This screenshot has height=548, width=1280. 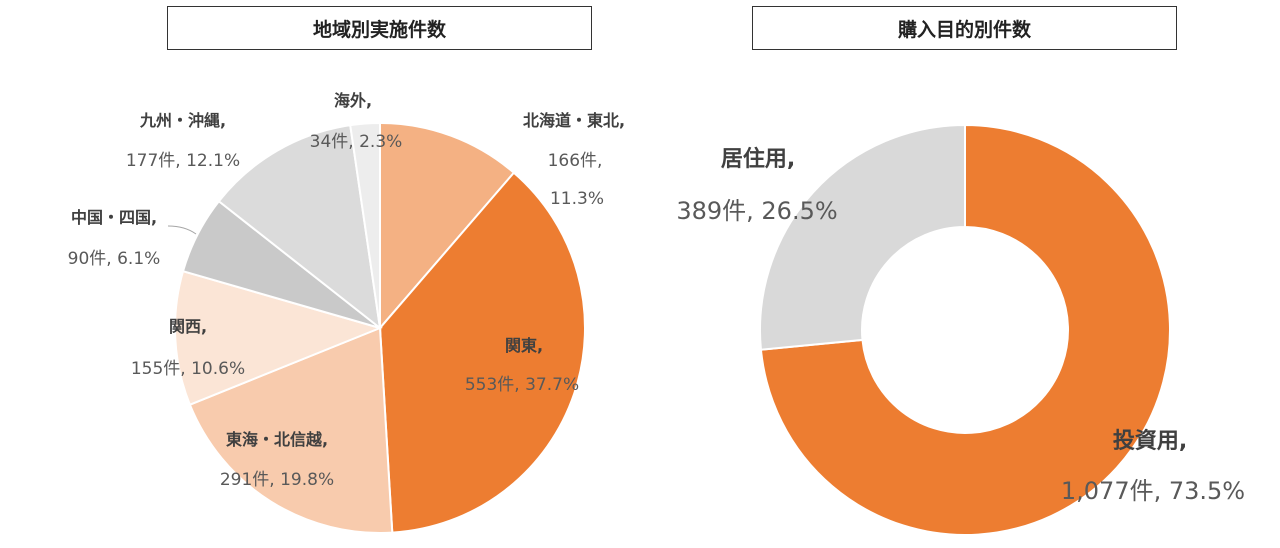 What do you see at coordinates (182, 120) in the screenshot?
I see `label-kyushu-name: 九州・沖縄,` at bounding box center [182, 120].